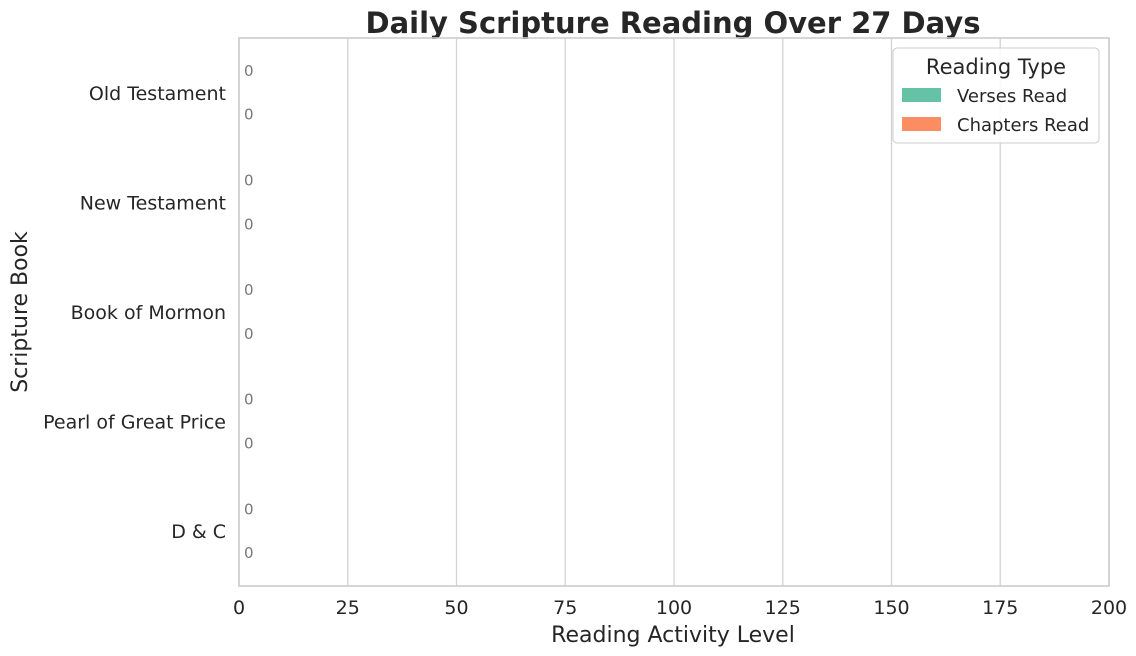 Image resolution: width=1136 pixels, height=656 pixels. Describe the element at coordinates (674, 608) in the screenshot. I see `x-tick-label: 100` at that location.